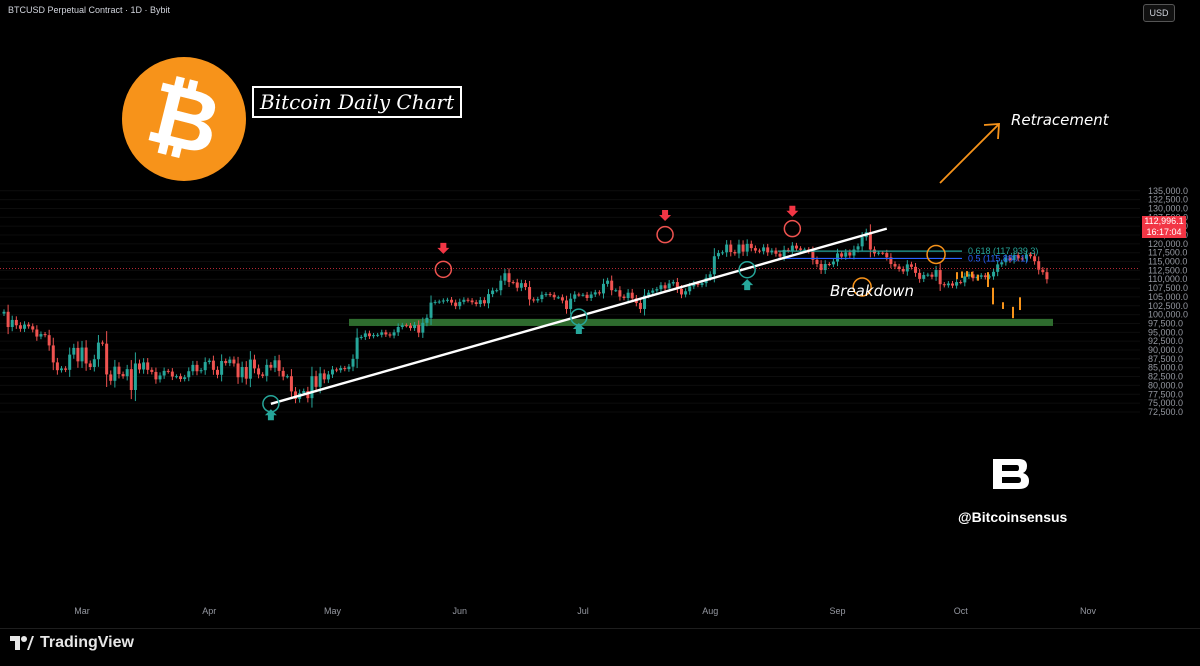  What do you see at coordinates (460, 611) in the screenshot?
I see `x-tick-label: Jun` at bounding box center [460, 611].